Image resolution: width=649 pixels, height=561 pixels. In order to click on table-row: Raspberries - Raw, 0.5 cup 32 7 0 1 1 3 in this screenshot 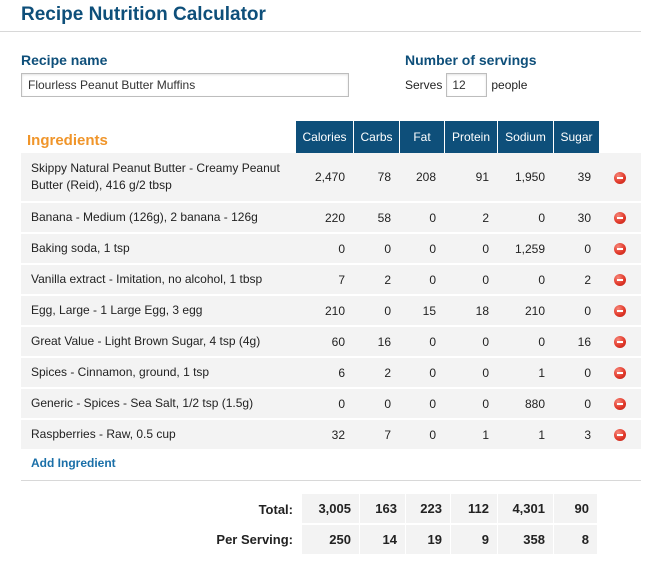, I will do `click(331, 435)`.